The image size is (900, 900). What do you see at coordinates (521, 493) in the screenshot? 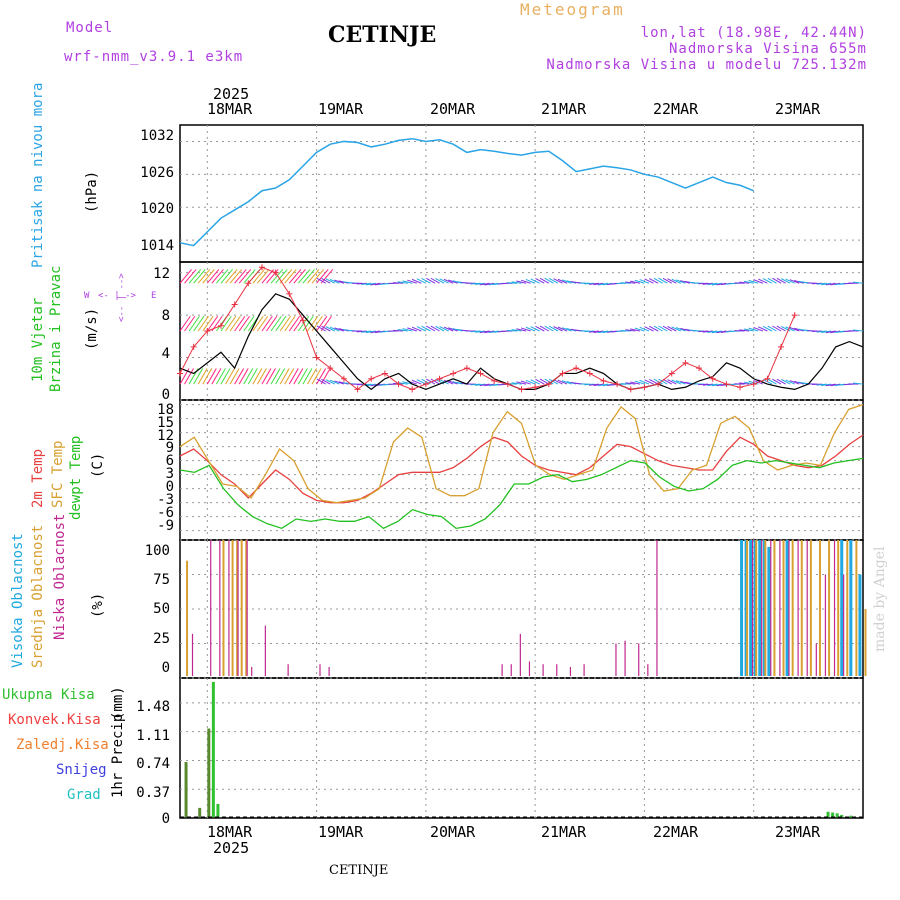
I see `dewpoint-line` at bounding box center [521, 493].